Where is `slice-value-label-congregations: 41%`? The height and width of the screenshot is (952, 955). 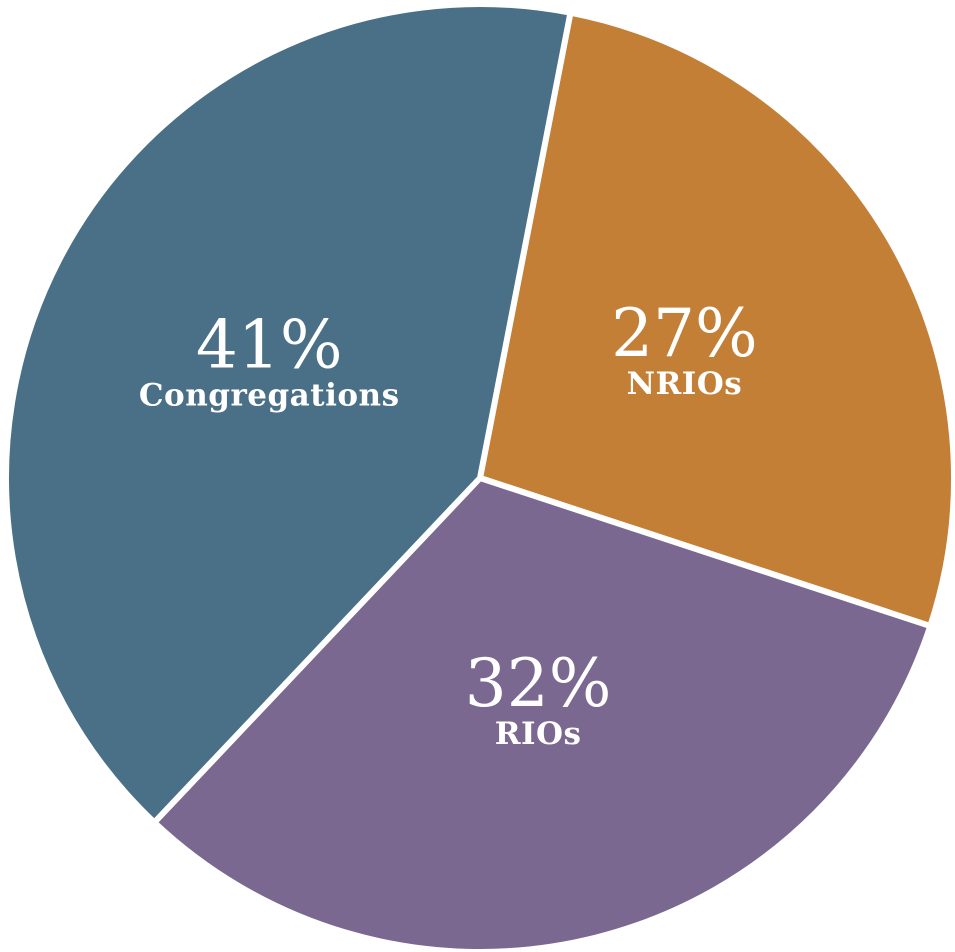 slice-value-label-congregations: 41% is located at coordinates (269, 345).